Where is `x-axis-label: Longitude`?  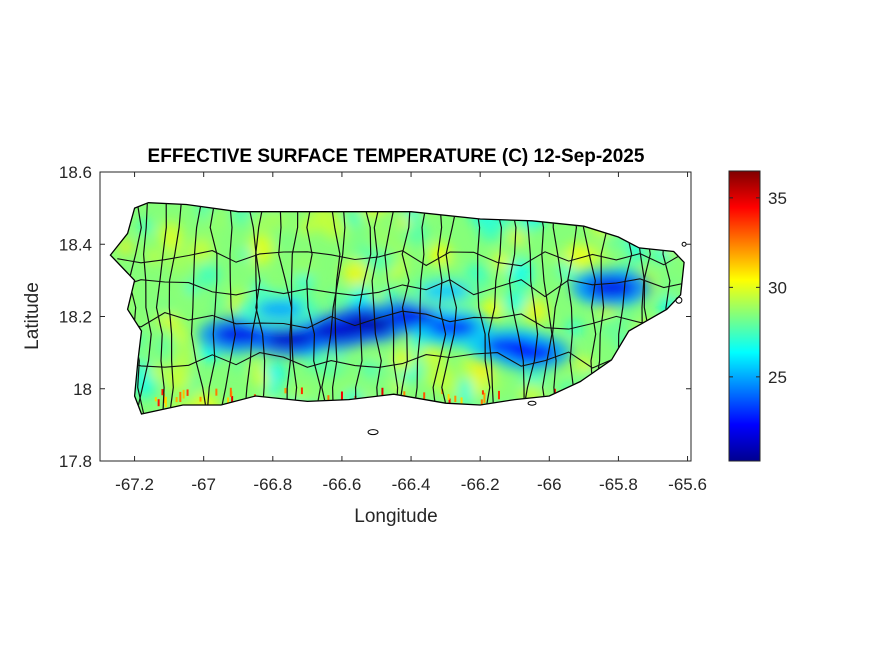
x-axis-label: Longitude is located at coordinates (395, 516).